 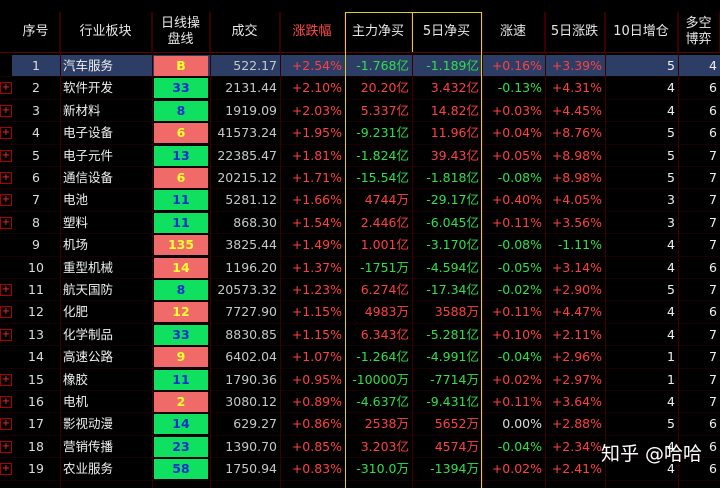 What do you see at coordinates (519, 267) in the screenshot?
I see `table-cell: -0.05%` at bounding box center [519, 267].